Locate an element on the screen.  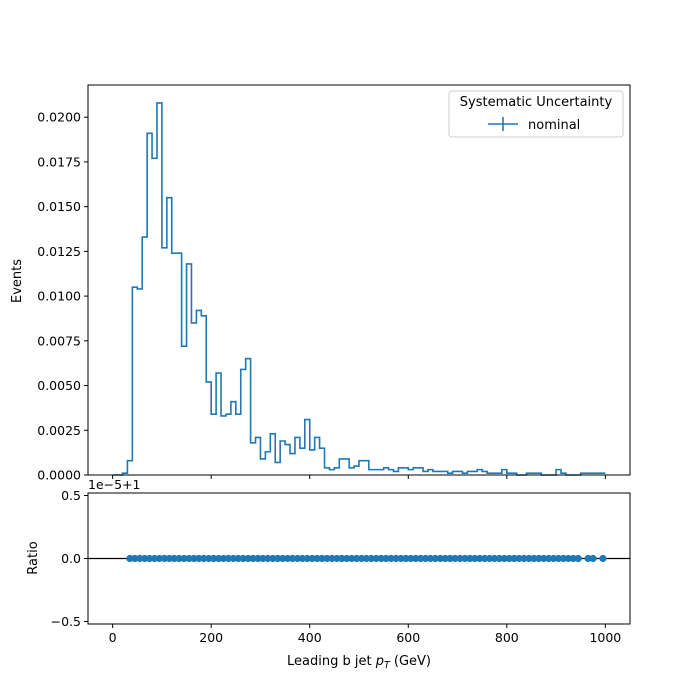
ratio-x-tick-label: 0 is located at coordinates (113, 637).